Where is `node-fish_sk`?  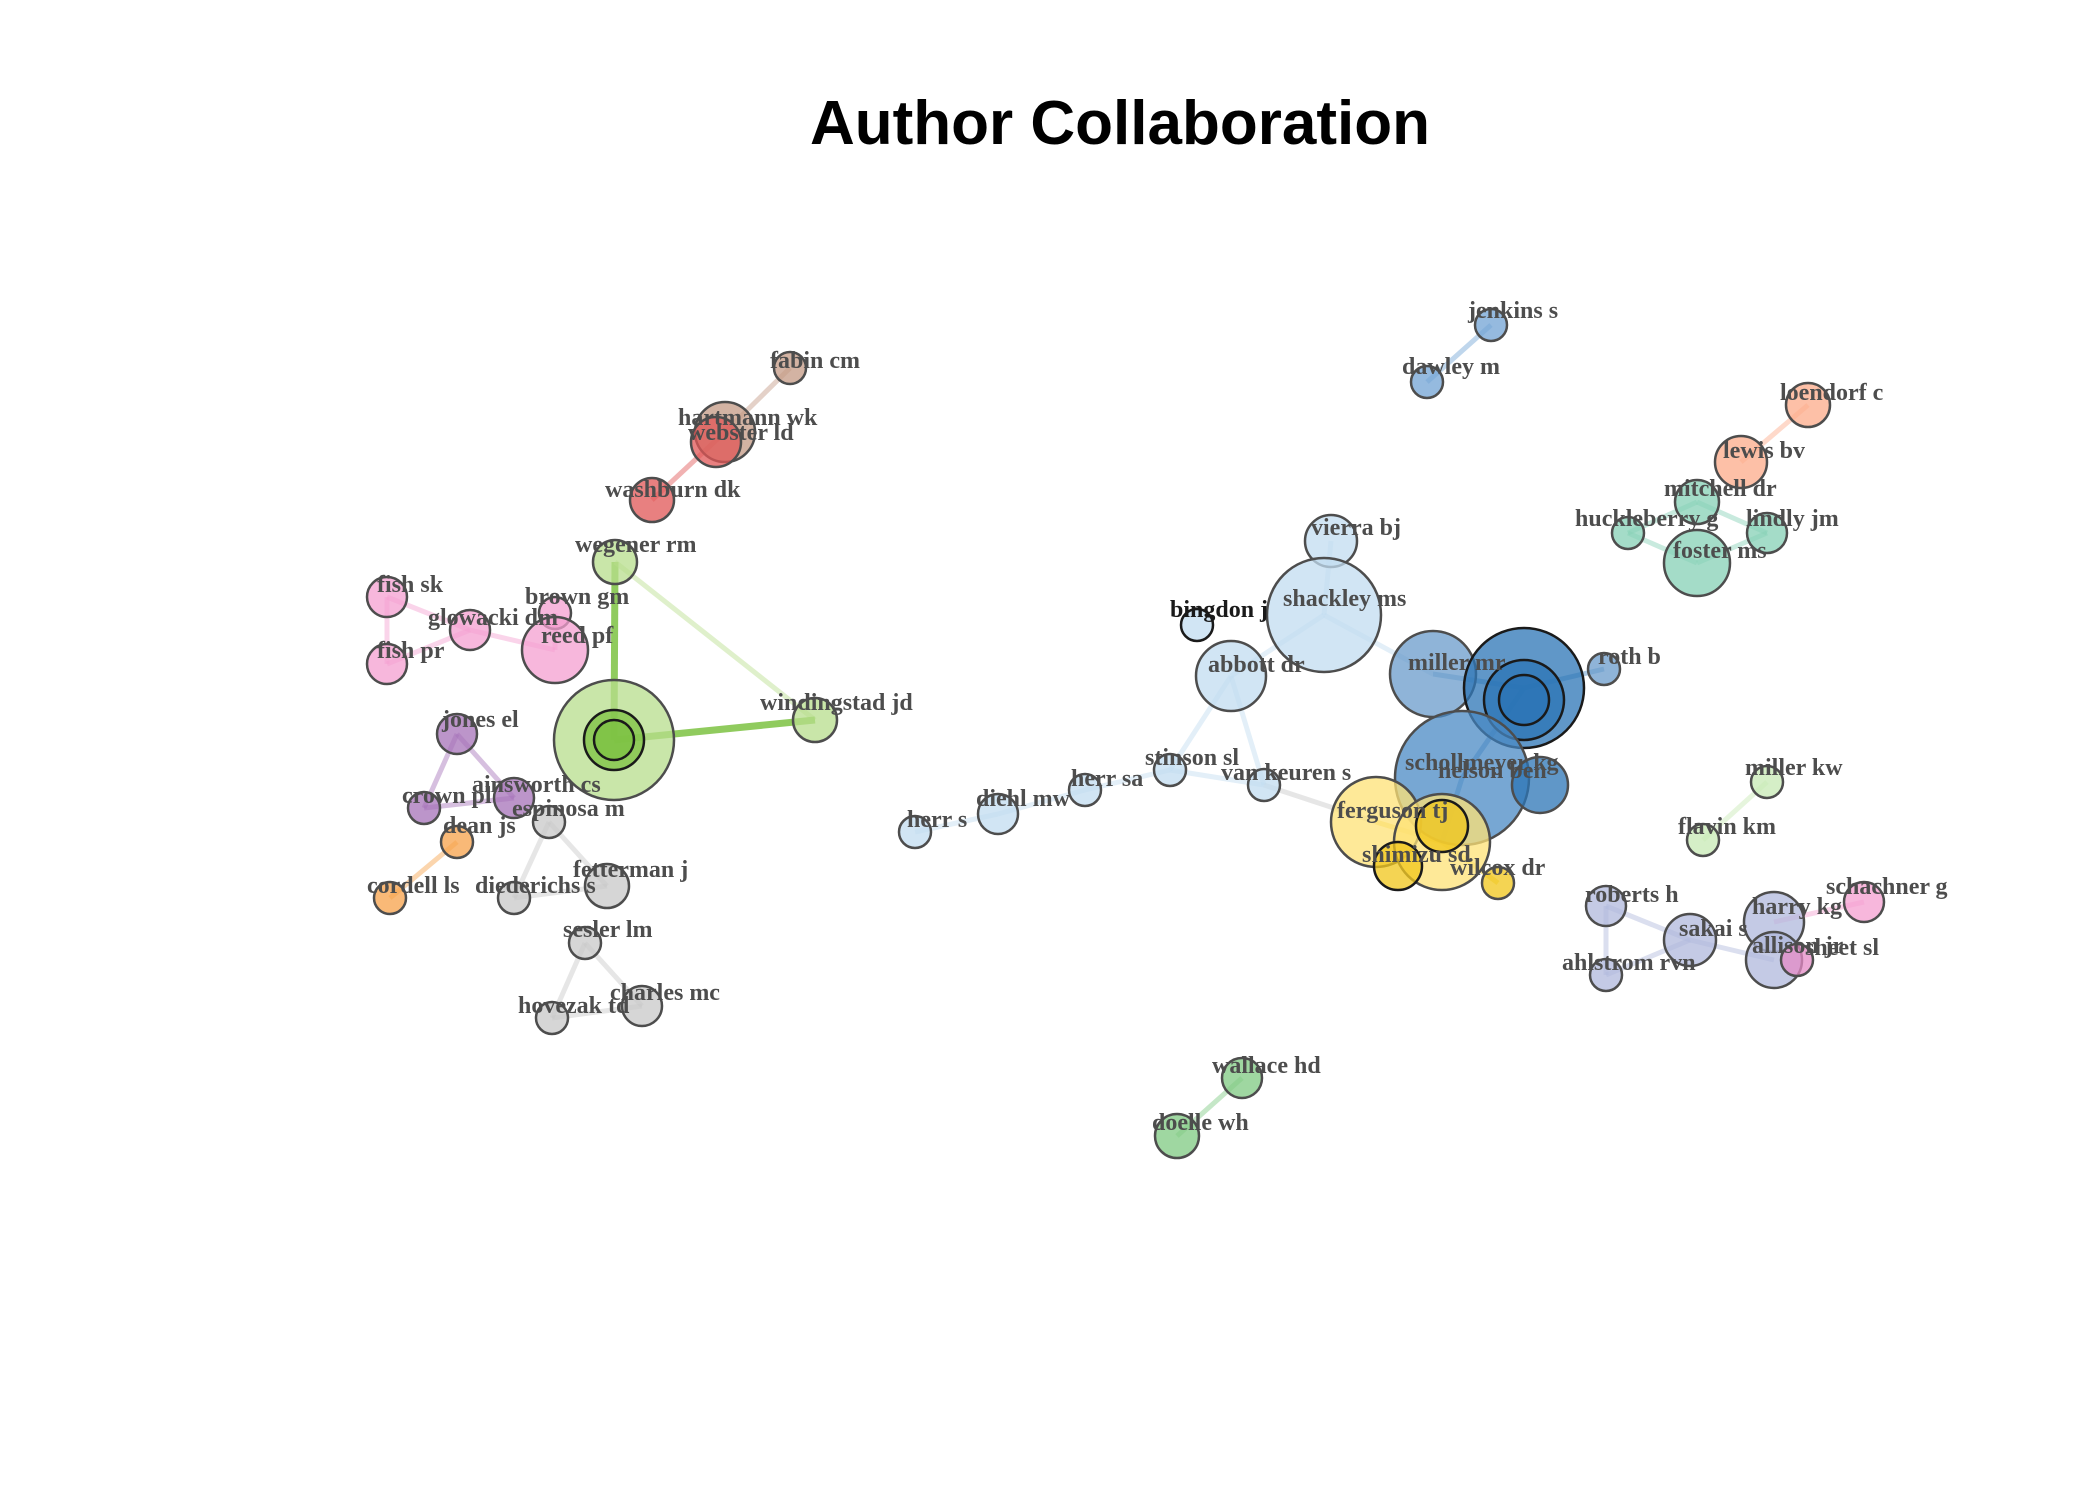 node-fish_sk is located at coordinates (387, 597).